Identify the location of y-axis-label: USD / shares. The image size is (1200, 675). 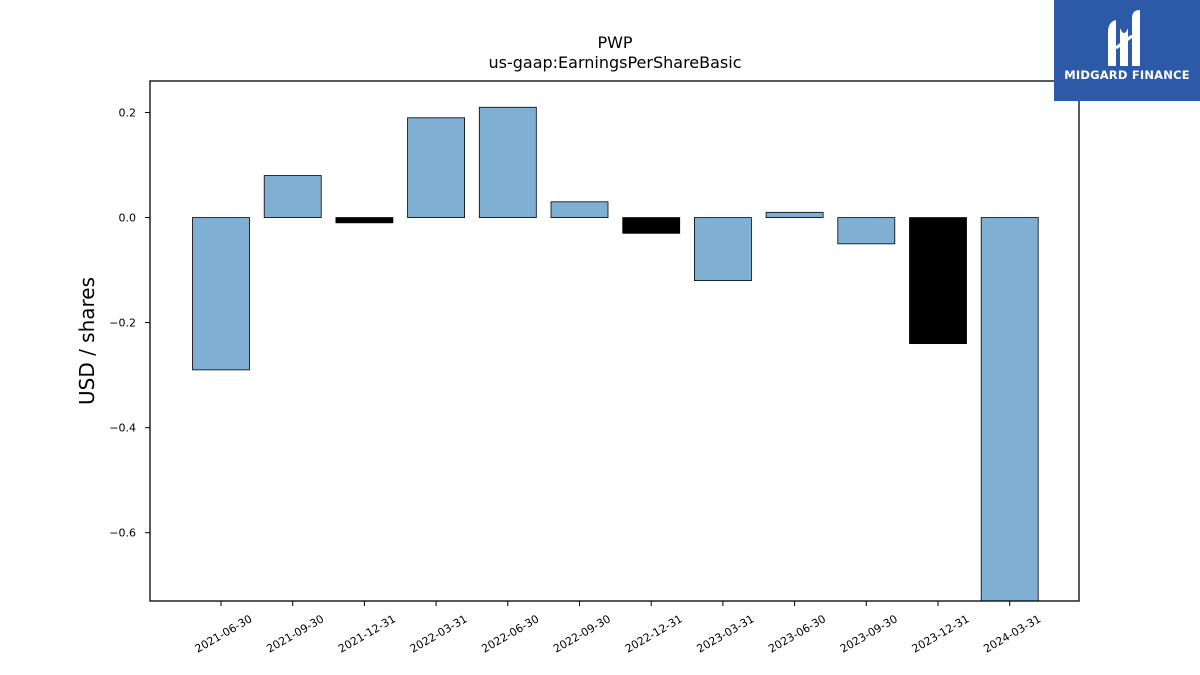
(87, 341).